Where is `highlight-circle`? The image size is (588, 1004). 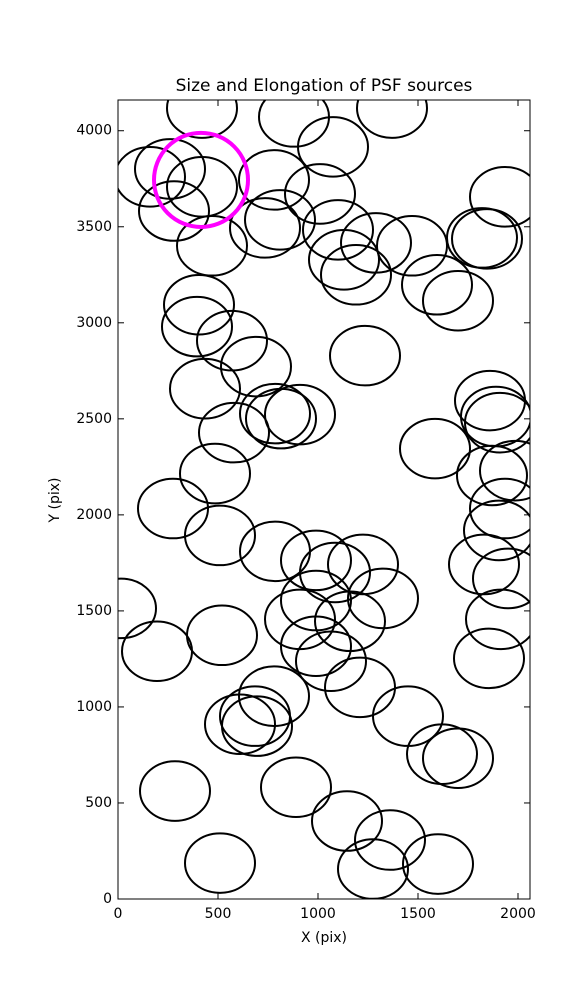 highlight-circle is located at coordinates (201, 179).